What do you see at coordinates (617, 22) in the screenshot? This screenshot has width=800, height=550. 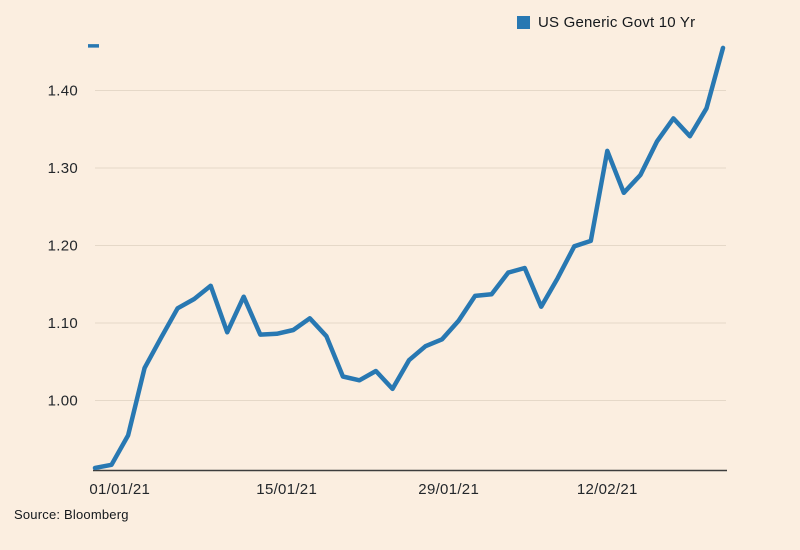 I see `legend-label: US Generic Govt 10 Yr` at bounding box center [617, 22].